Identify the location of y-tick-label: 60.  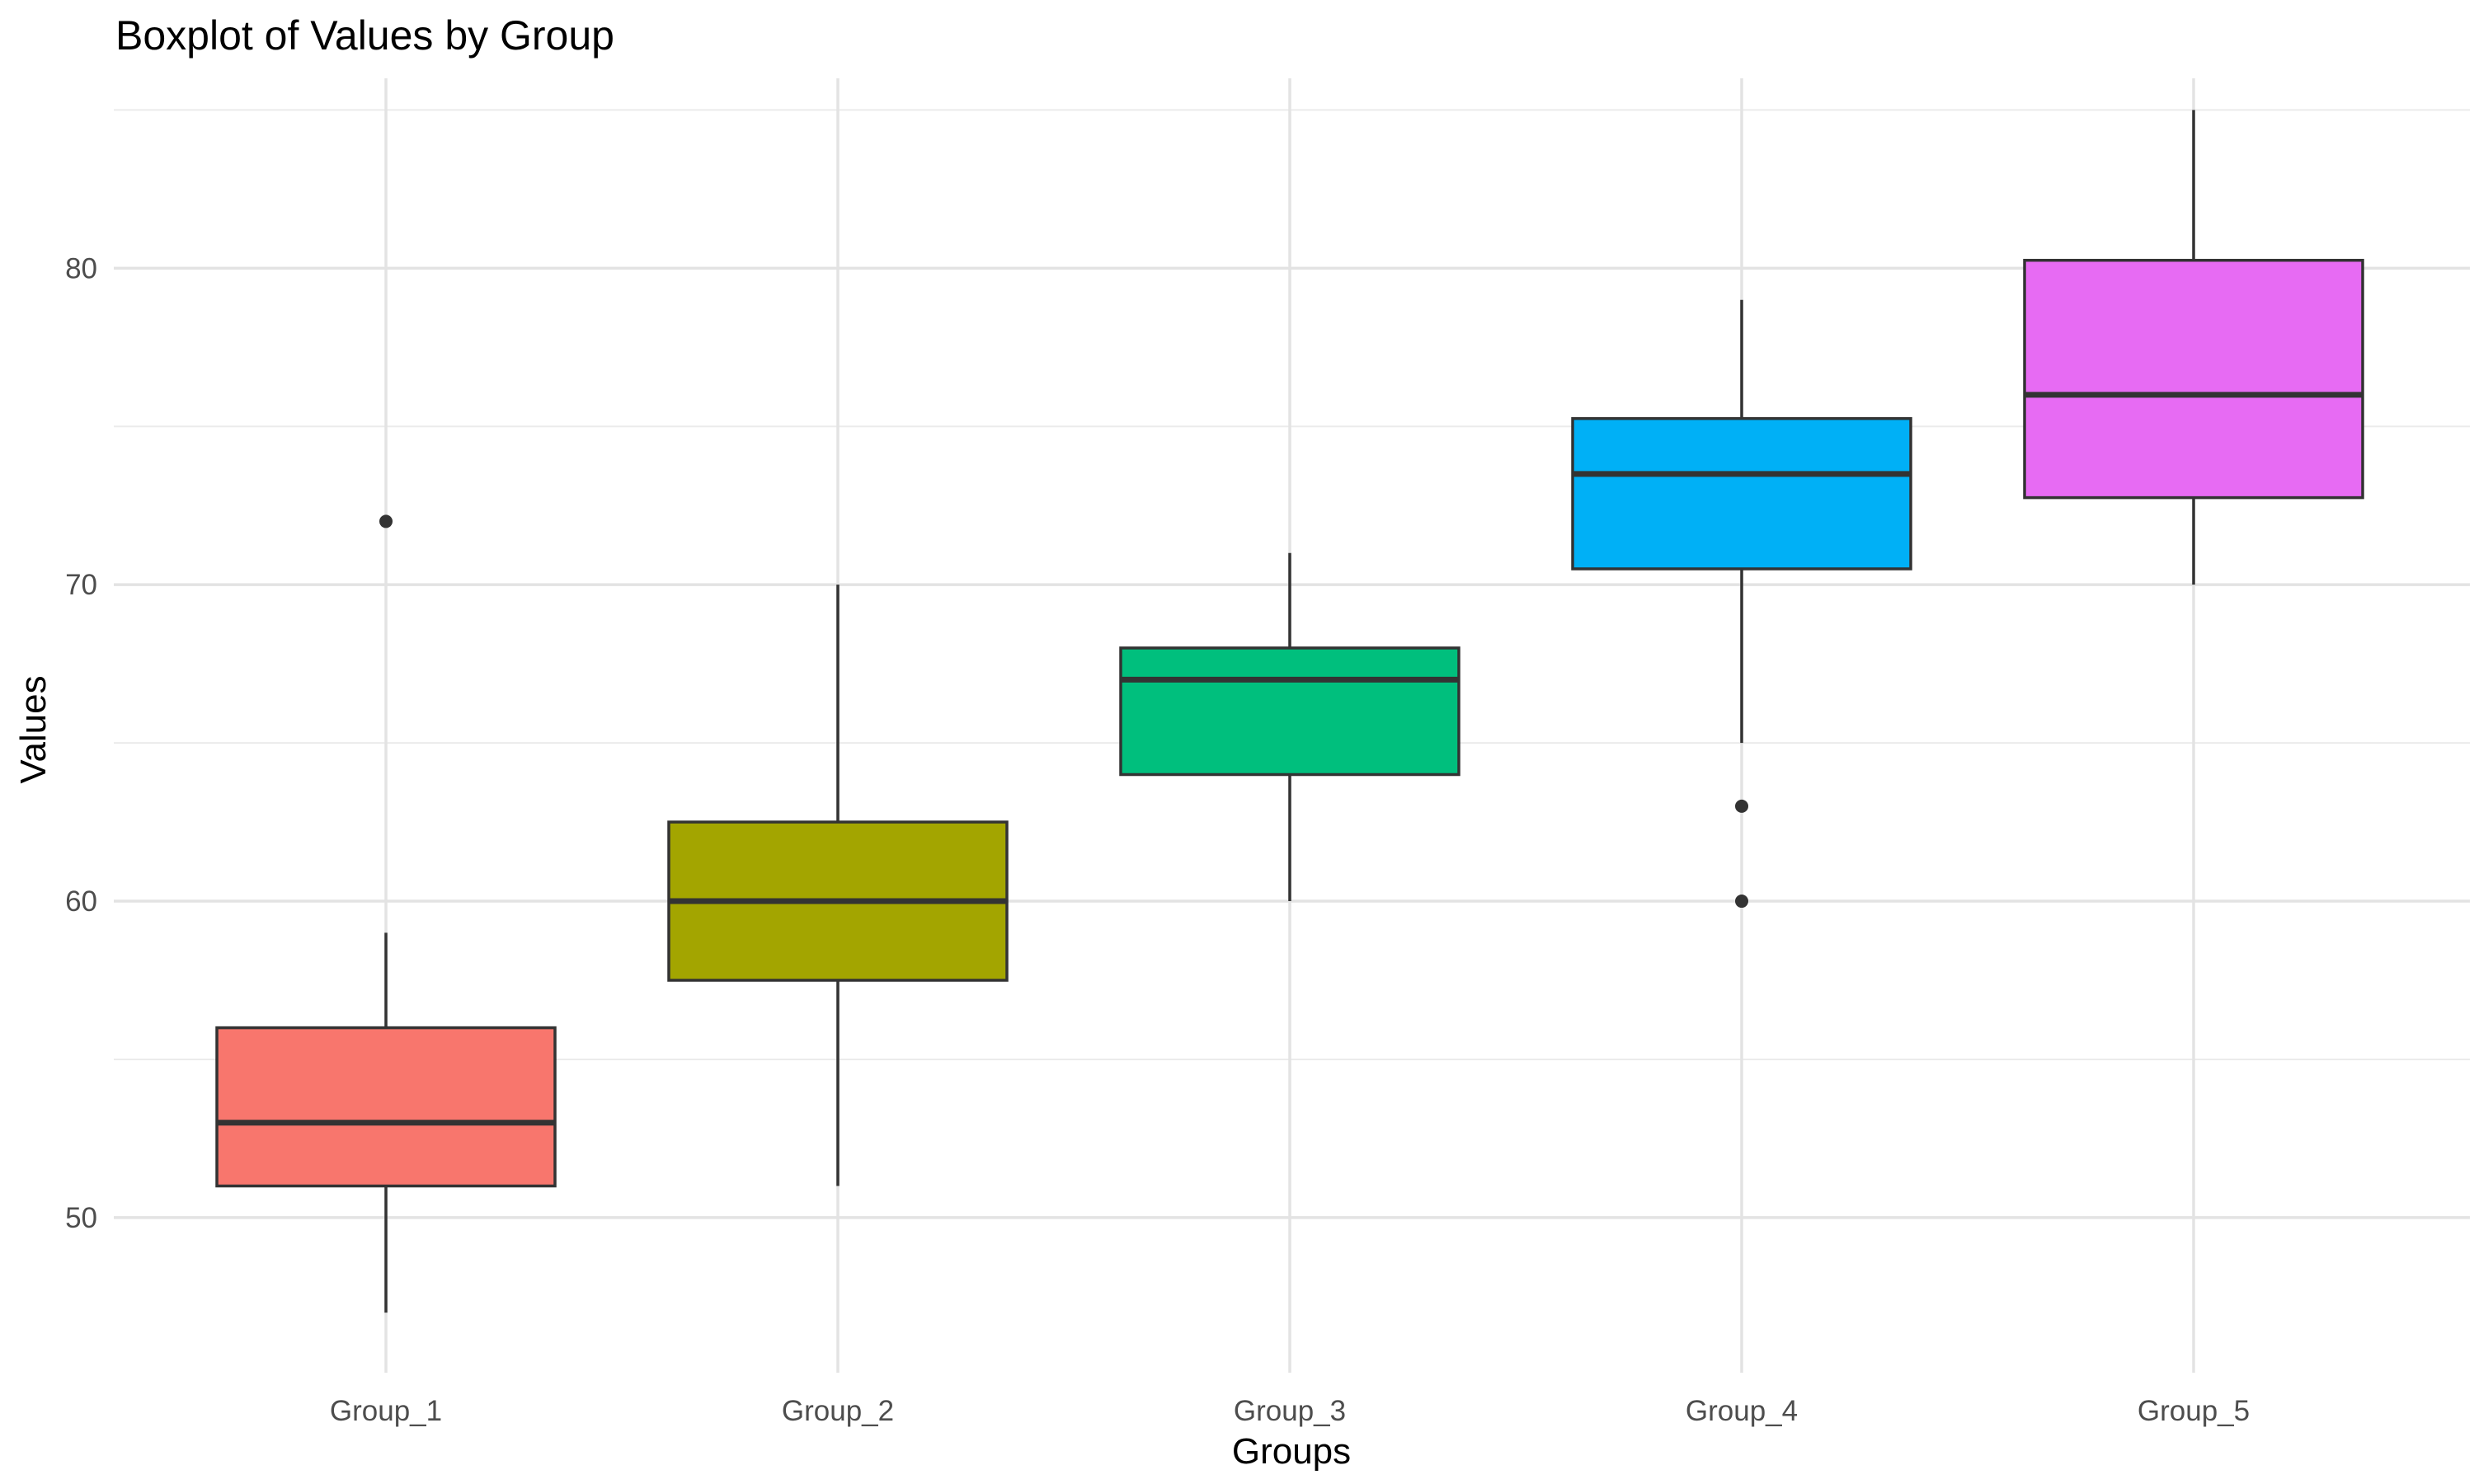
(81, 901).